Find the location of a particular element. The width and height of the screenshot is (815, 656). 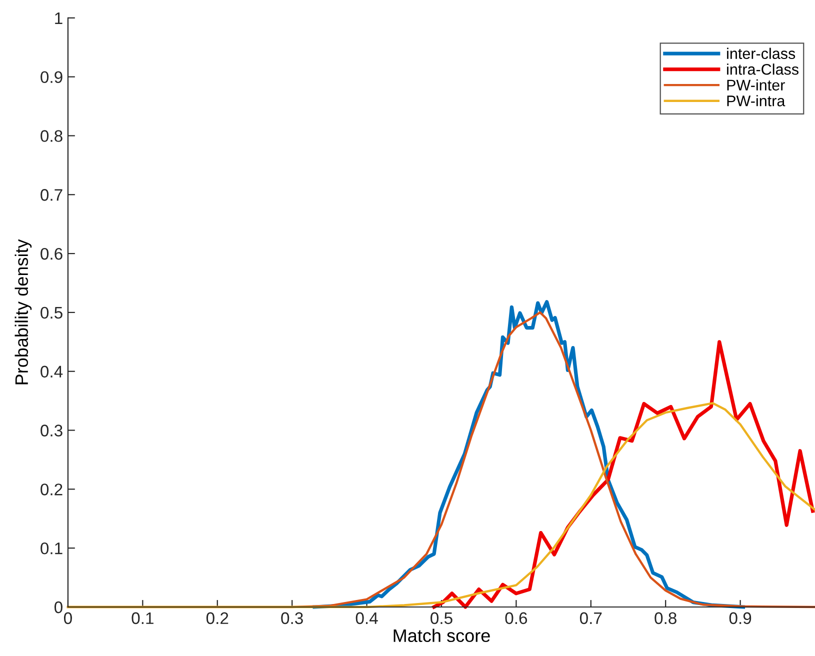

y-tick-label: 0.4 is located at coordinates (51, 372).